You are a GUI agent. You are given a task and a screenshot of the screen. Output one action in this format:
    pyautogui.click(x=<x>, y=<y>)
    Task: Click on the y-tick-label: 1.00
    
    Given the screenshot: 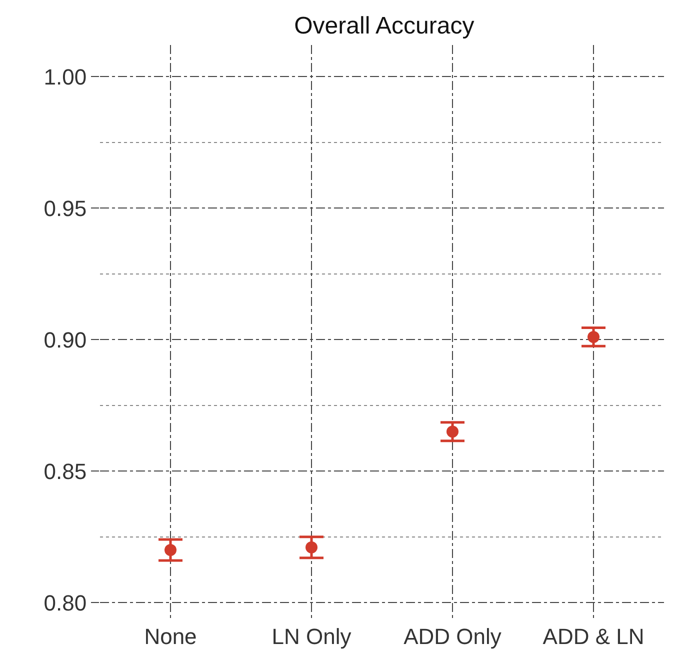 What is the action you would take?
    pyautogui.click(x=65, y=77)
    